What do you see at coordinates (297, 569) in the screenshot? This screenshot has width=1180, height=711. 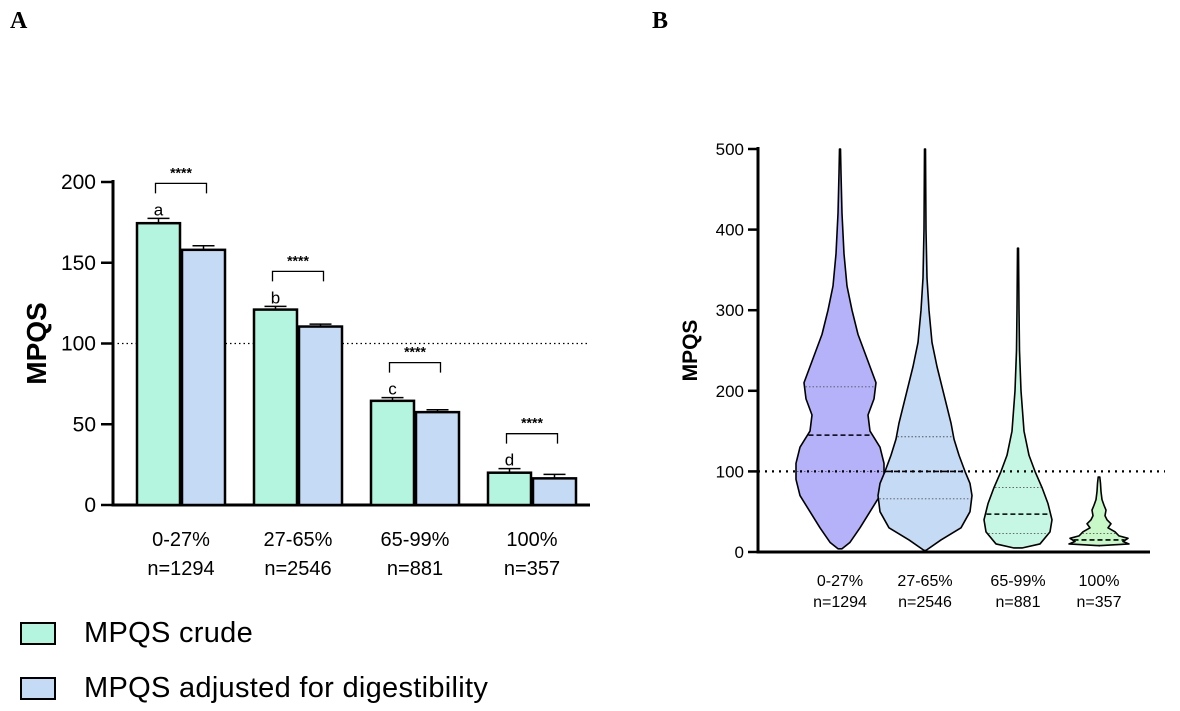 I see `a-x-n-label: n=2546` at bounding box center [297, 569].